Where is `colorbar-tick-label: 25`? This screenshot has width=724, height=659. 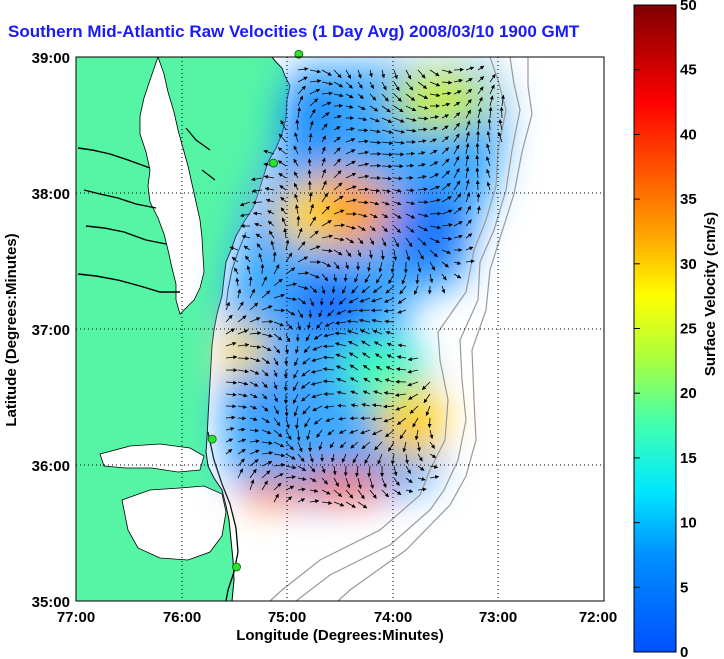
colorbar-tick-label: 25 is located at coordinates (688, 329).